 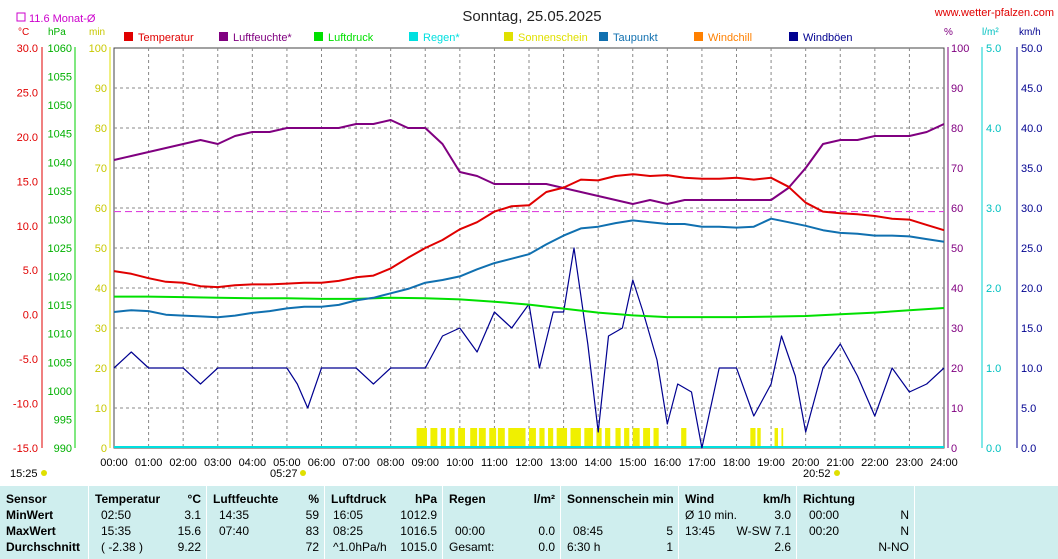 I want to click on minutes-tick-label: 10, so click(x=101, y=409).